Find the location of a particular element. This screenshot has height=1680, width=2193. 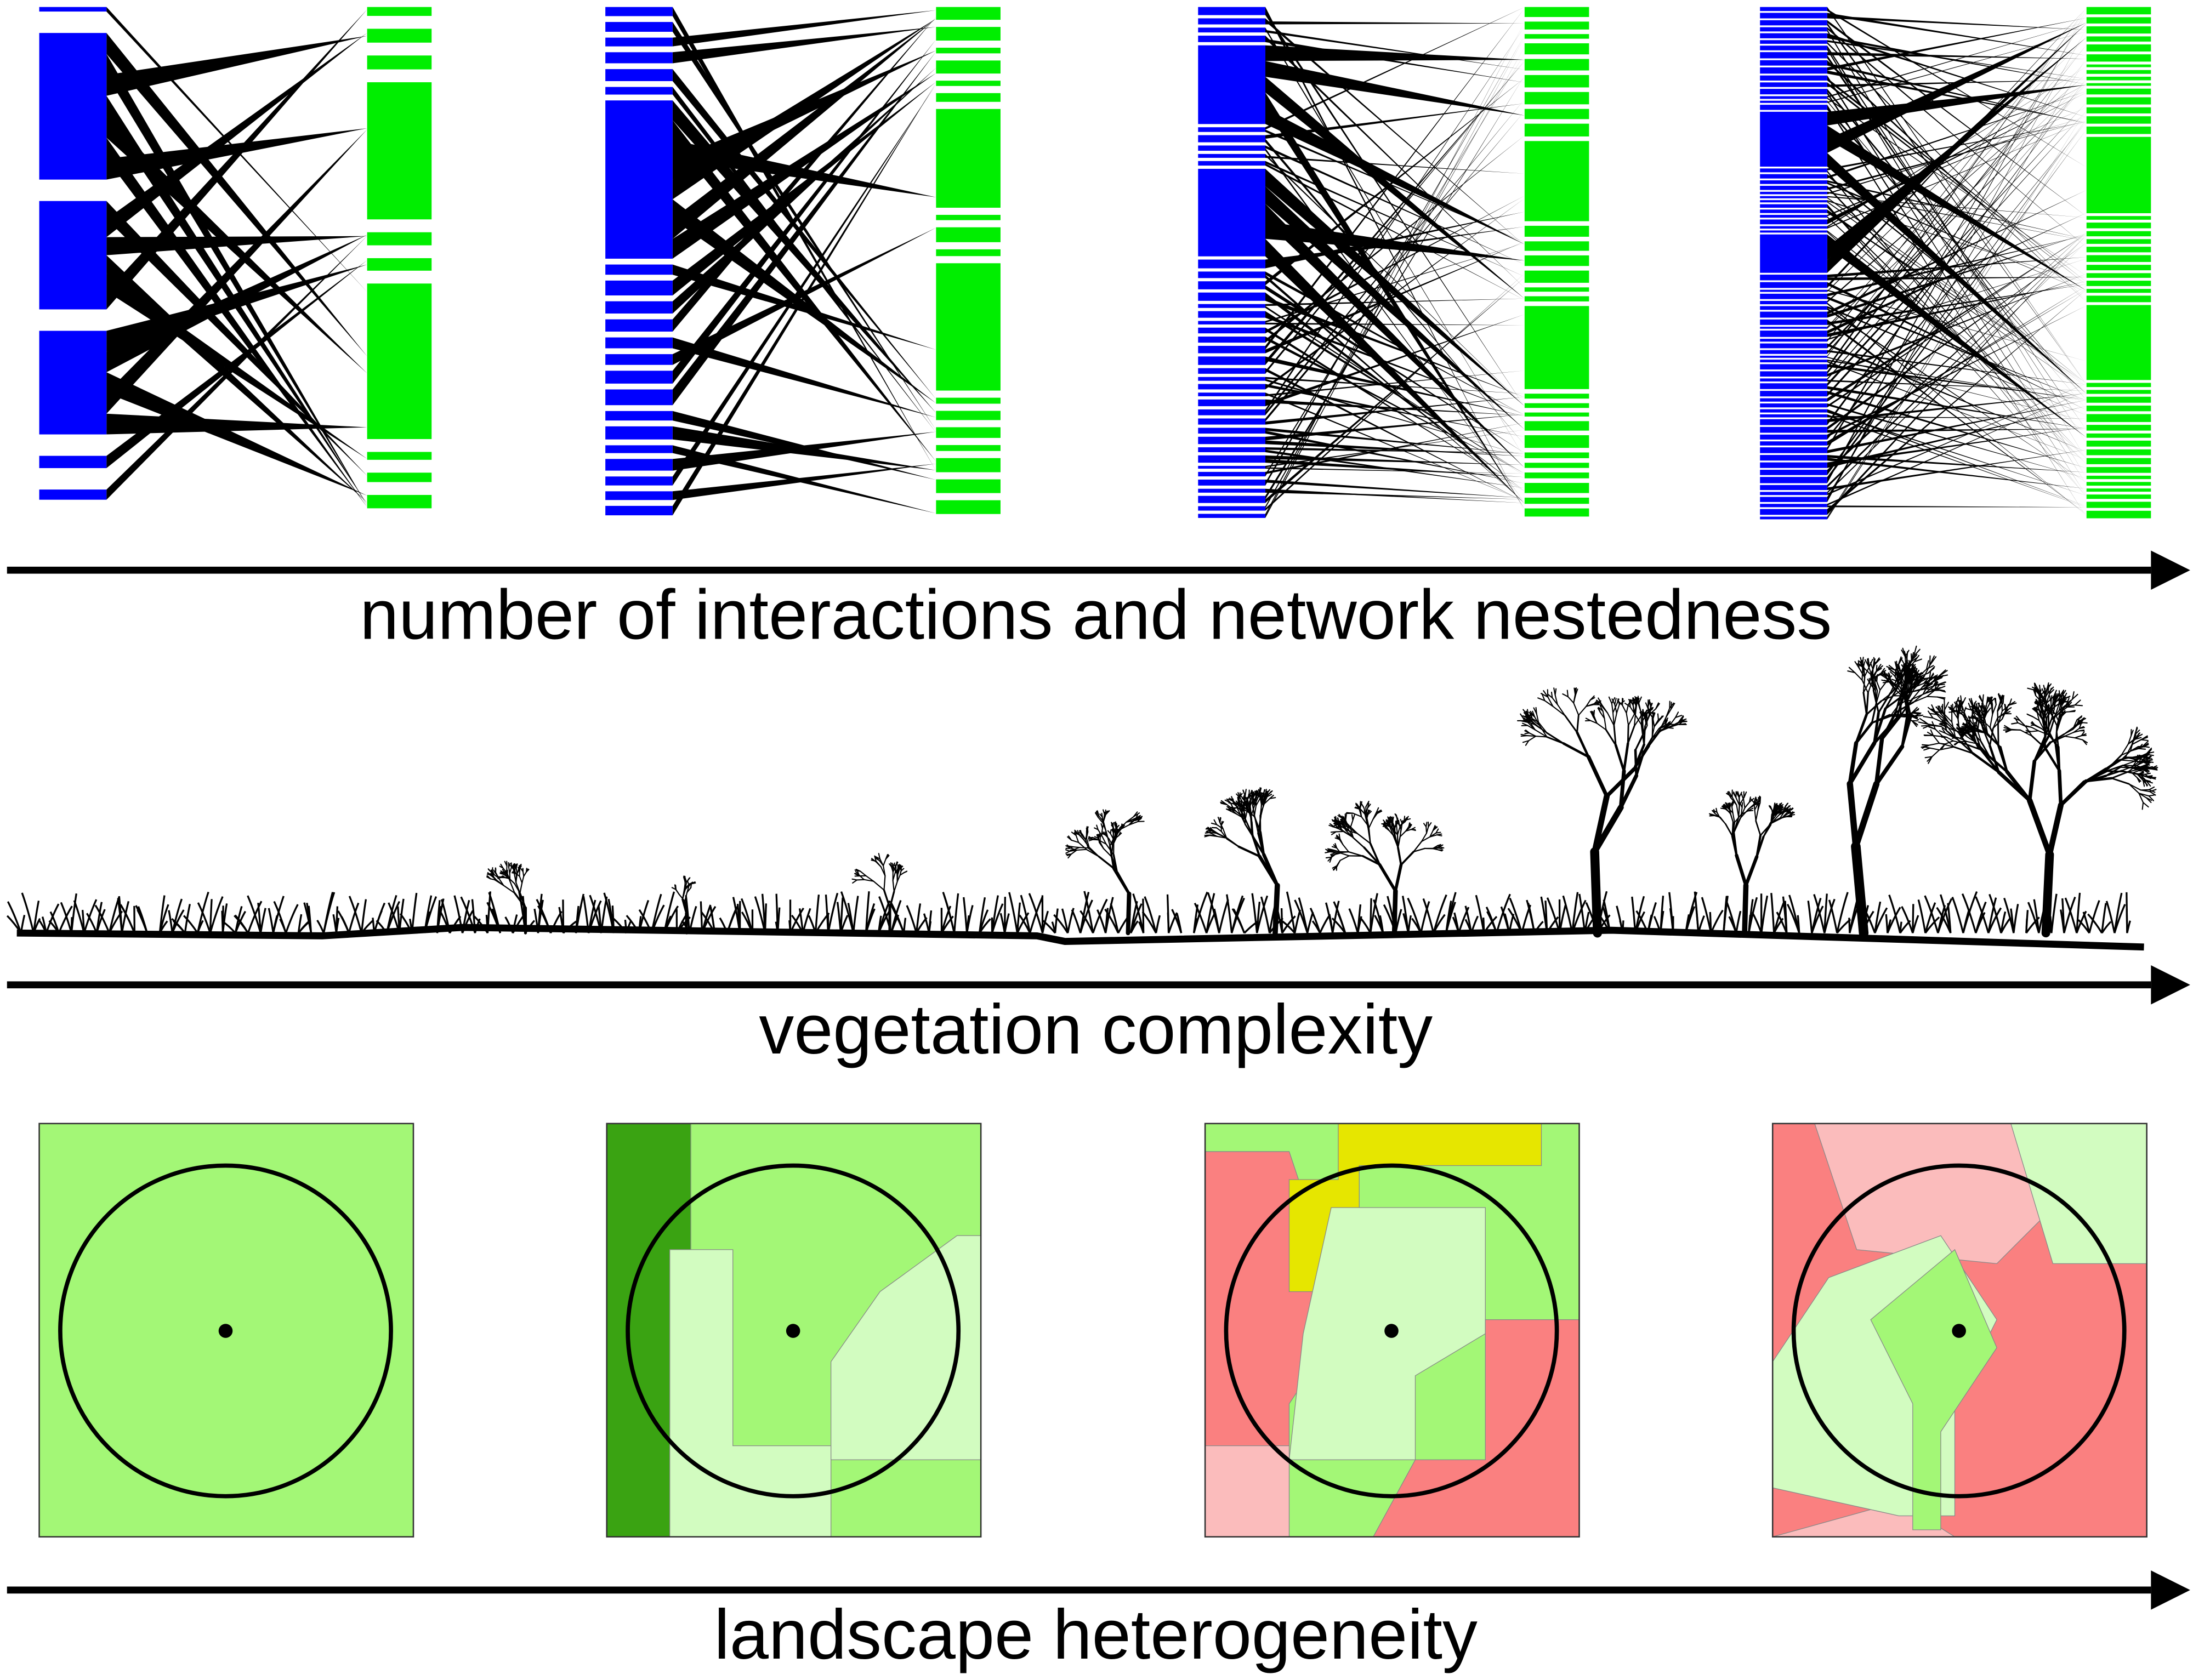

land-border is located at coordinates (794, 1330).